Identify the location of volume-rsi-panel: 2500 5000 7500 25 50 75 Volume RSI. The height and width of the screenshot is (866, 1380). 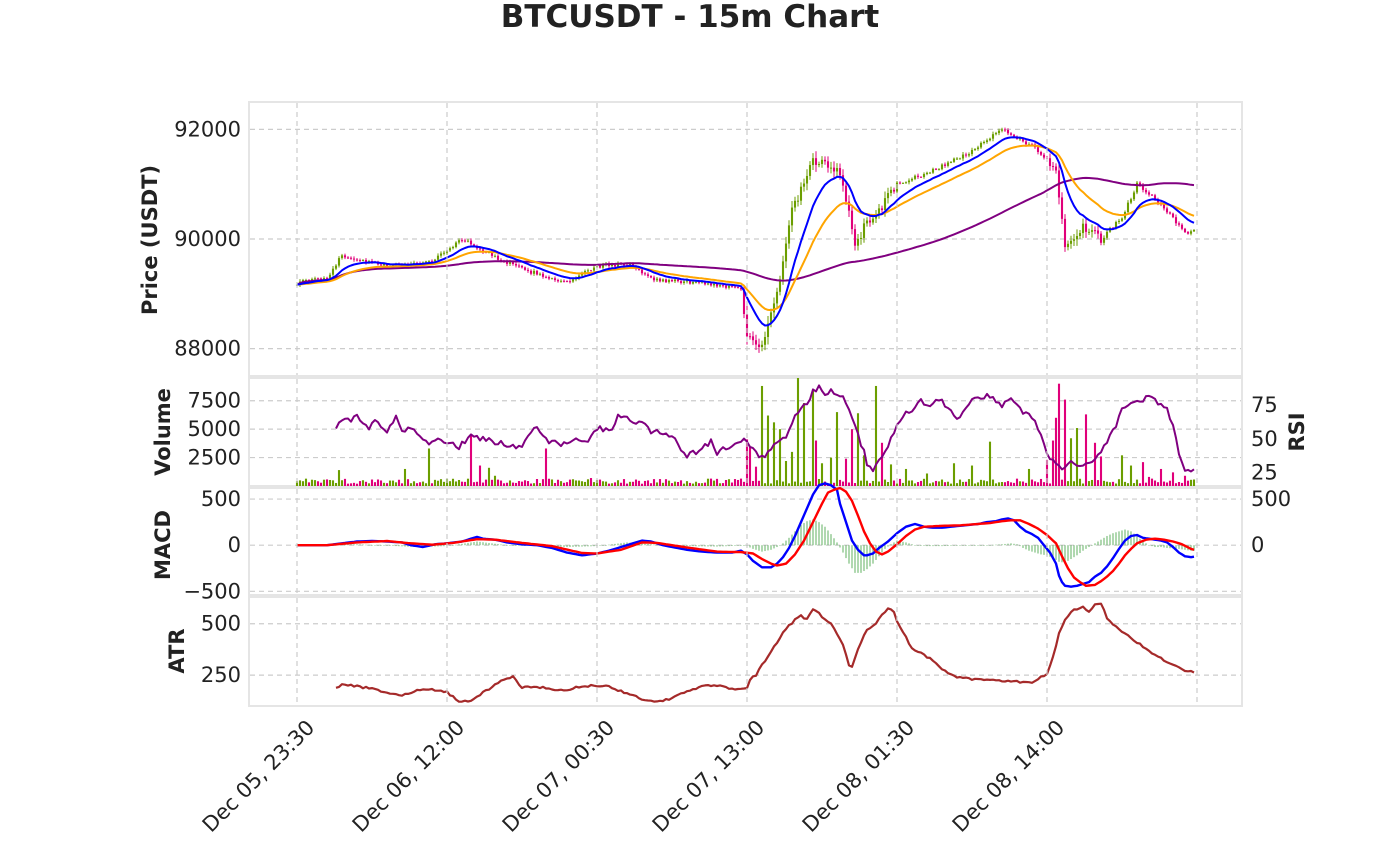
(730, 432).